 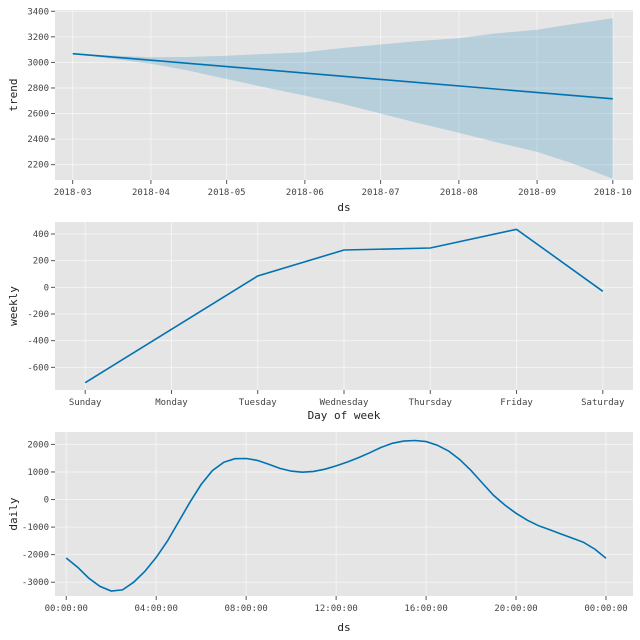 What do you see at coordinates (343, 627) in the screenshot?
I see `daily-x-axis-label: ds` at bounding box center [343, 627].